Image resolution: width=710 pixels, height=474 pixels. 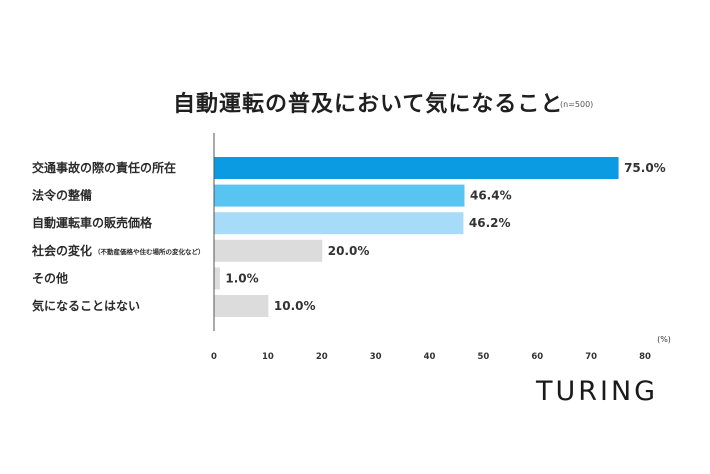 What do you see at coordinates (664, 339) in the screenshot?
I see `x-unit-label: (%)` at bounding box center [664, 339].